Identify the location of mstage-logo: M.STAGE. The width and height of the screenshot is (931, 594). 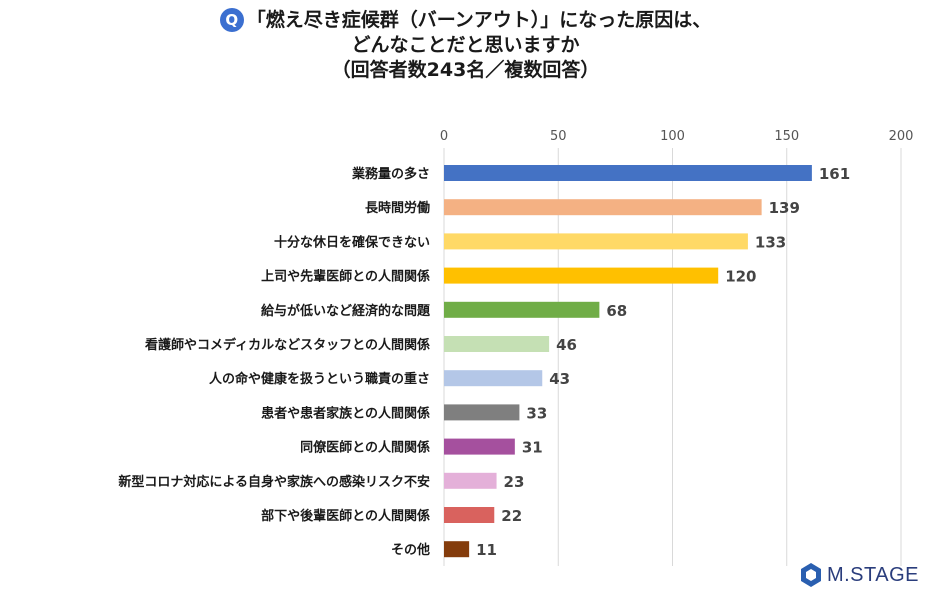
(859, 575).